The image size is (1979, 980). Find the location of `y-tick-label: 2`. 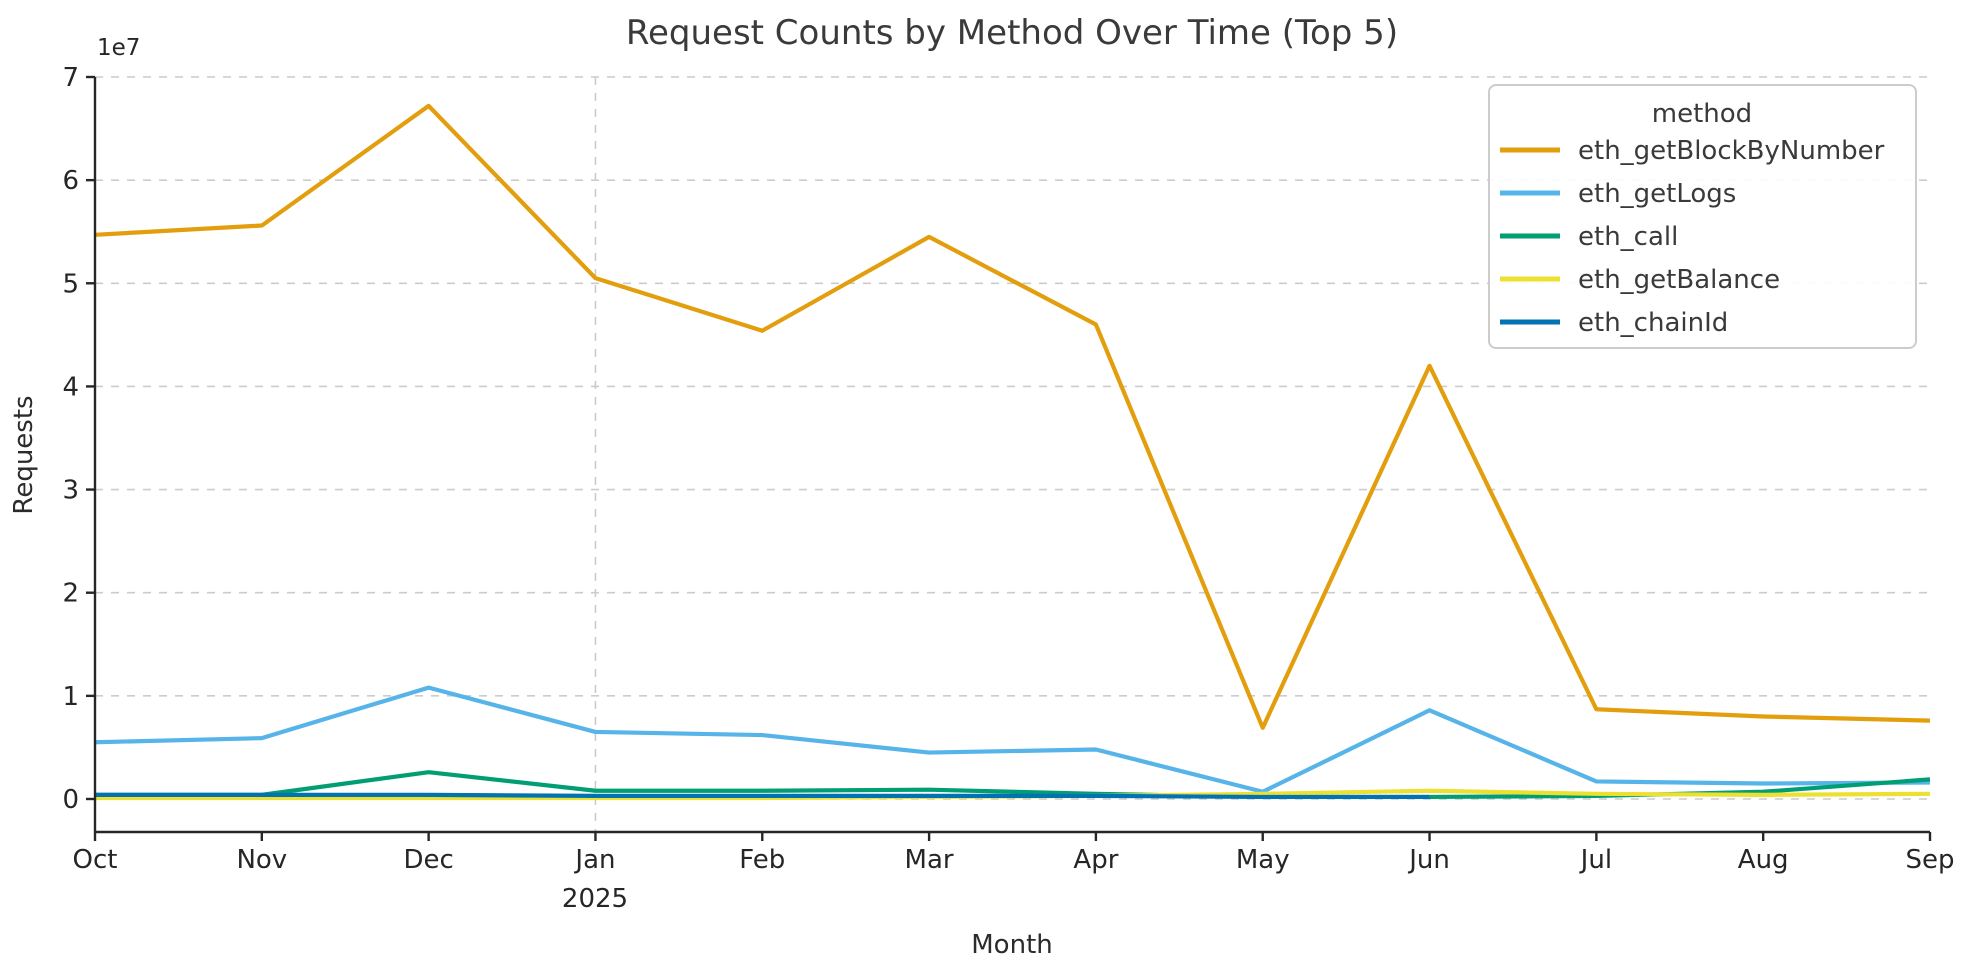

y-tick-label: 2 is located at coordinates (70, 594).